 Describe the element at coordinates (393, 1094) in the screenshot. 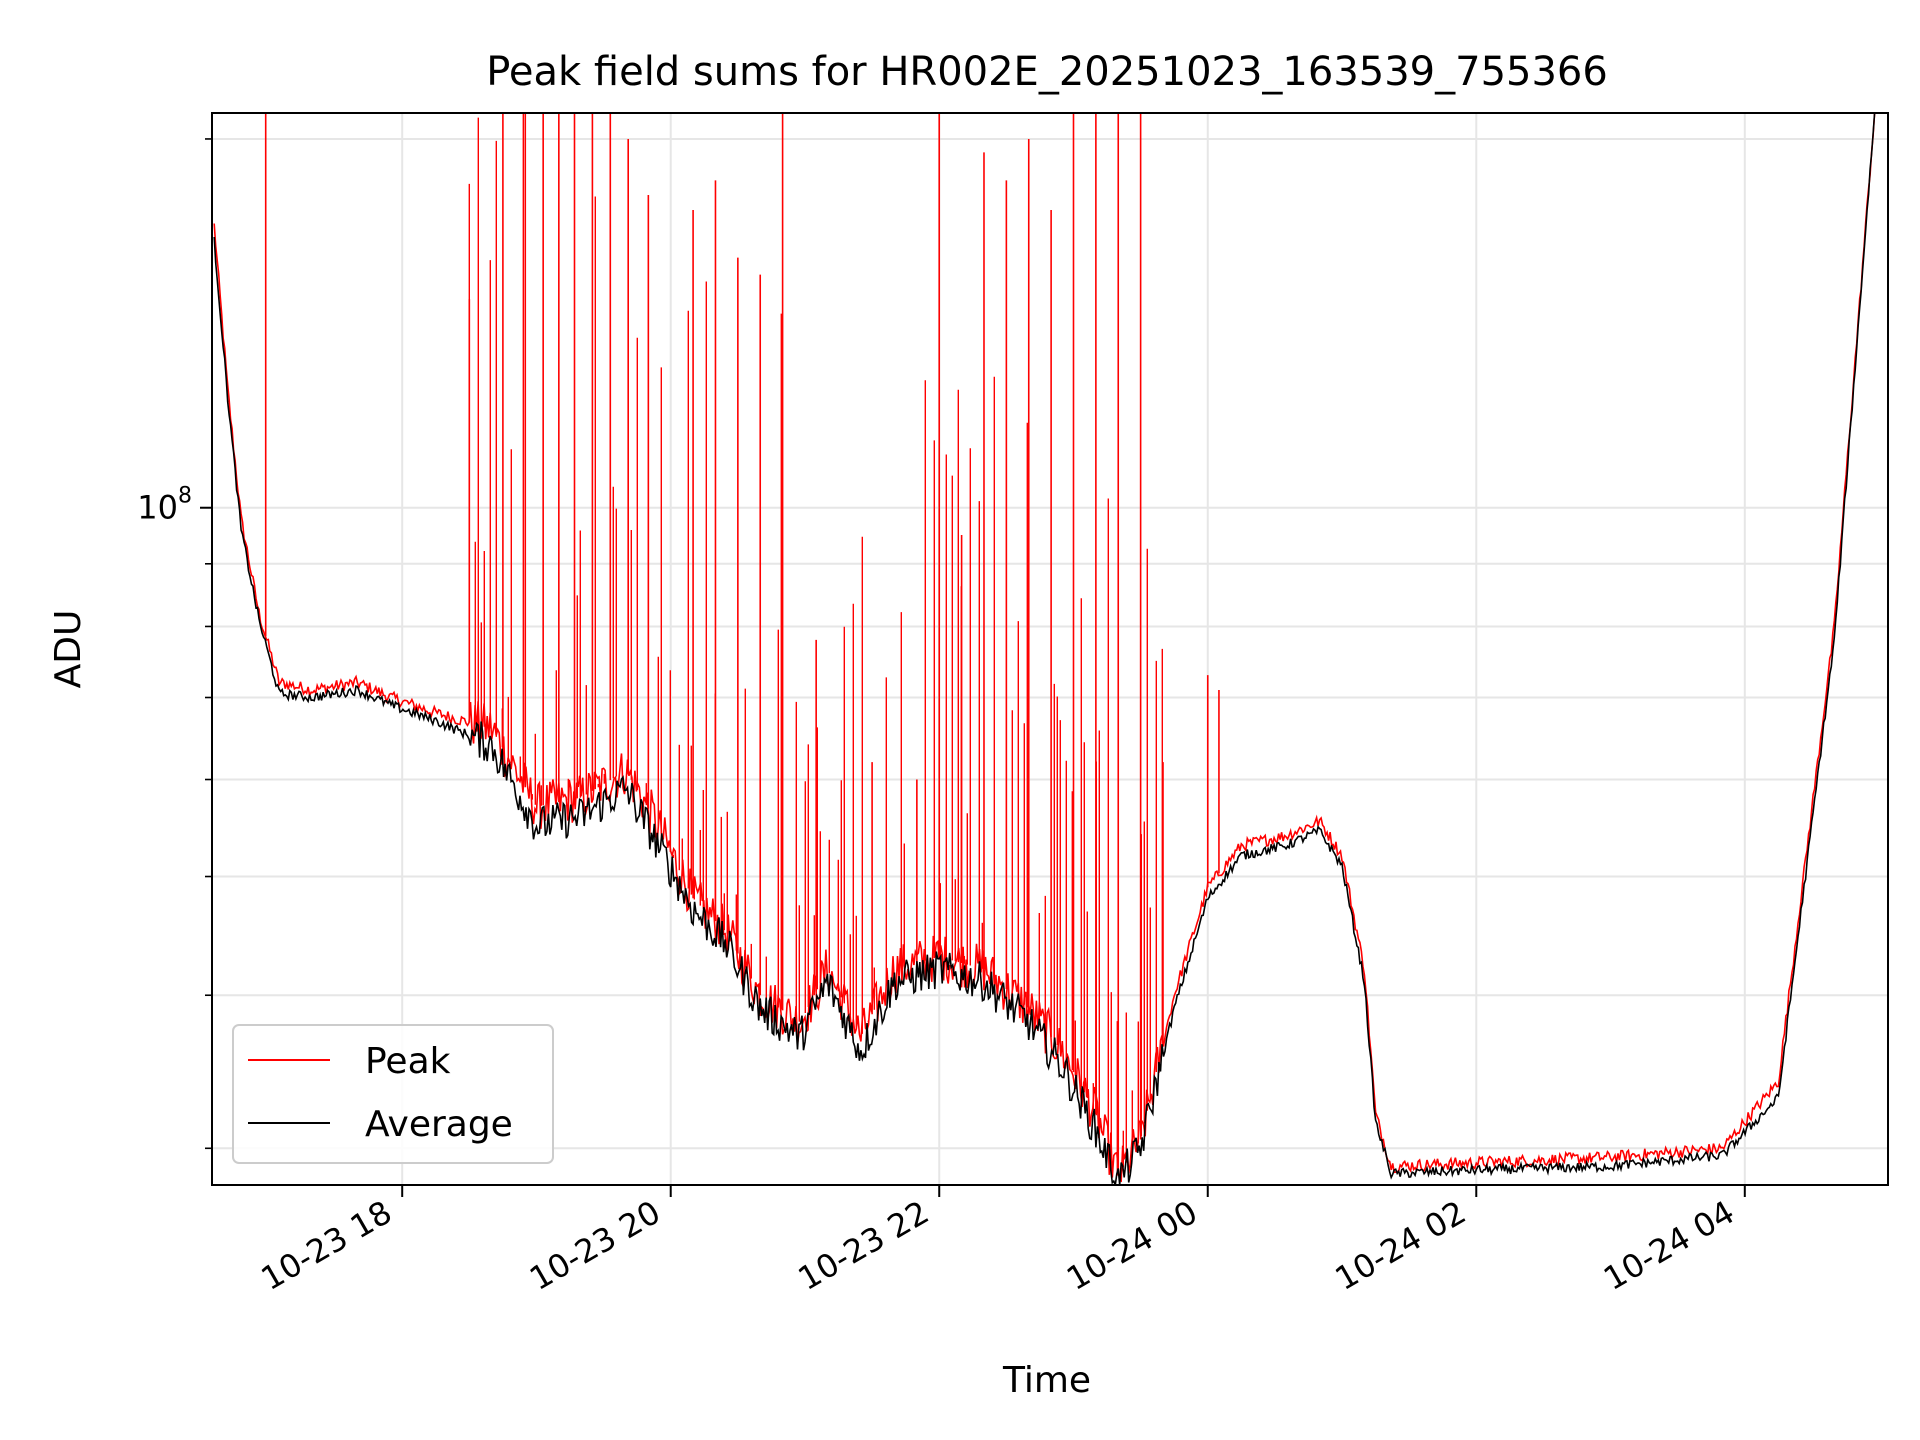

I see `legend: Peak Average` at that location.